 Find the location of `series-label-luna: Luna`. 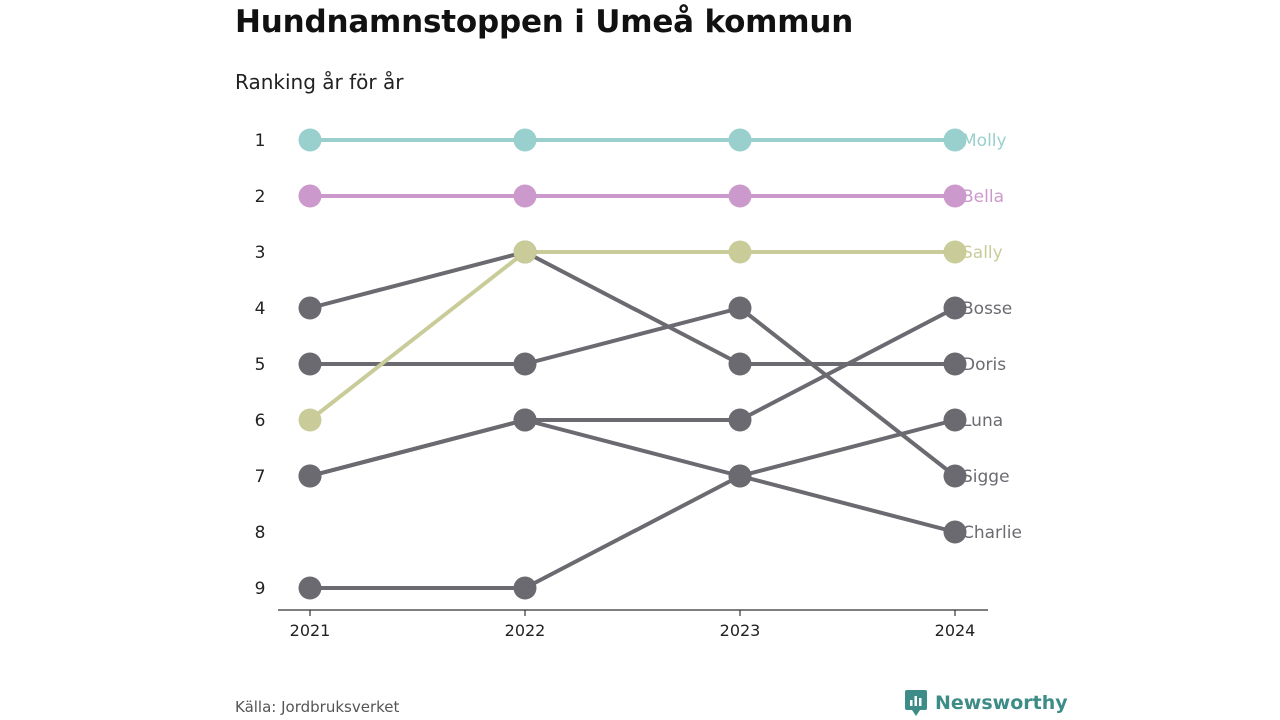

series-label-luna: Luna is located at coordinates (982, 421).